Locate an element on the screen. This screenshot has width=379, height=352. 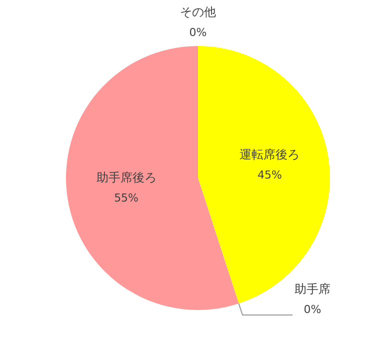
slice-label: 助手席後ろ is located at coordinates (126, 177).